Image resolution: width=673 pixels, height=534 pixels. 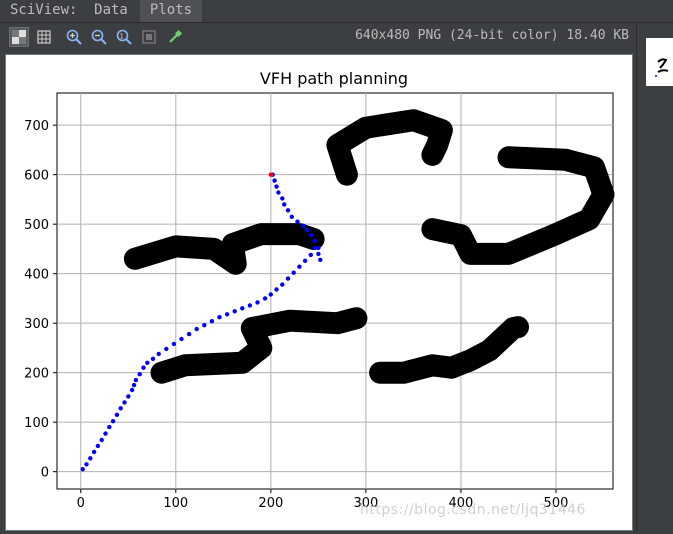 I want to click on color-picker-button, so click(x=175, y=37).